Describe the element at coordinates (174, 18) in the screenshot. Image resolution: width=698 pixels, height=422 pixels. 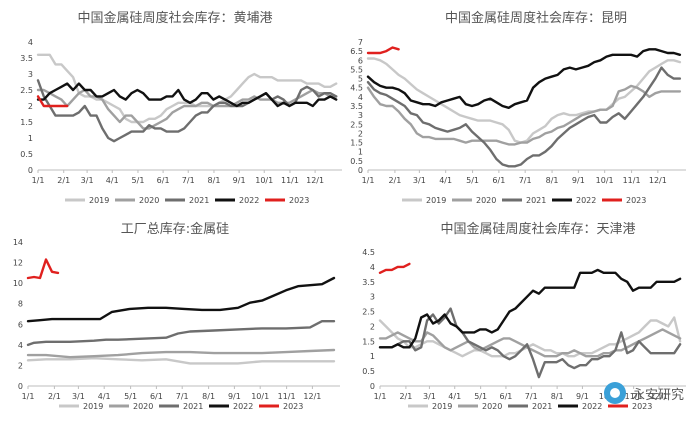
I see `chart-title: 中国金属硅周度社会库存：黄埔港` at that location.